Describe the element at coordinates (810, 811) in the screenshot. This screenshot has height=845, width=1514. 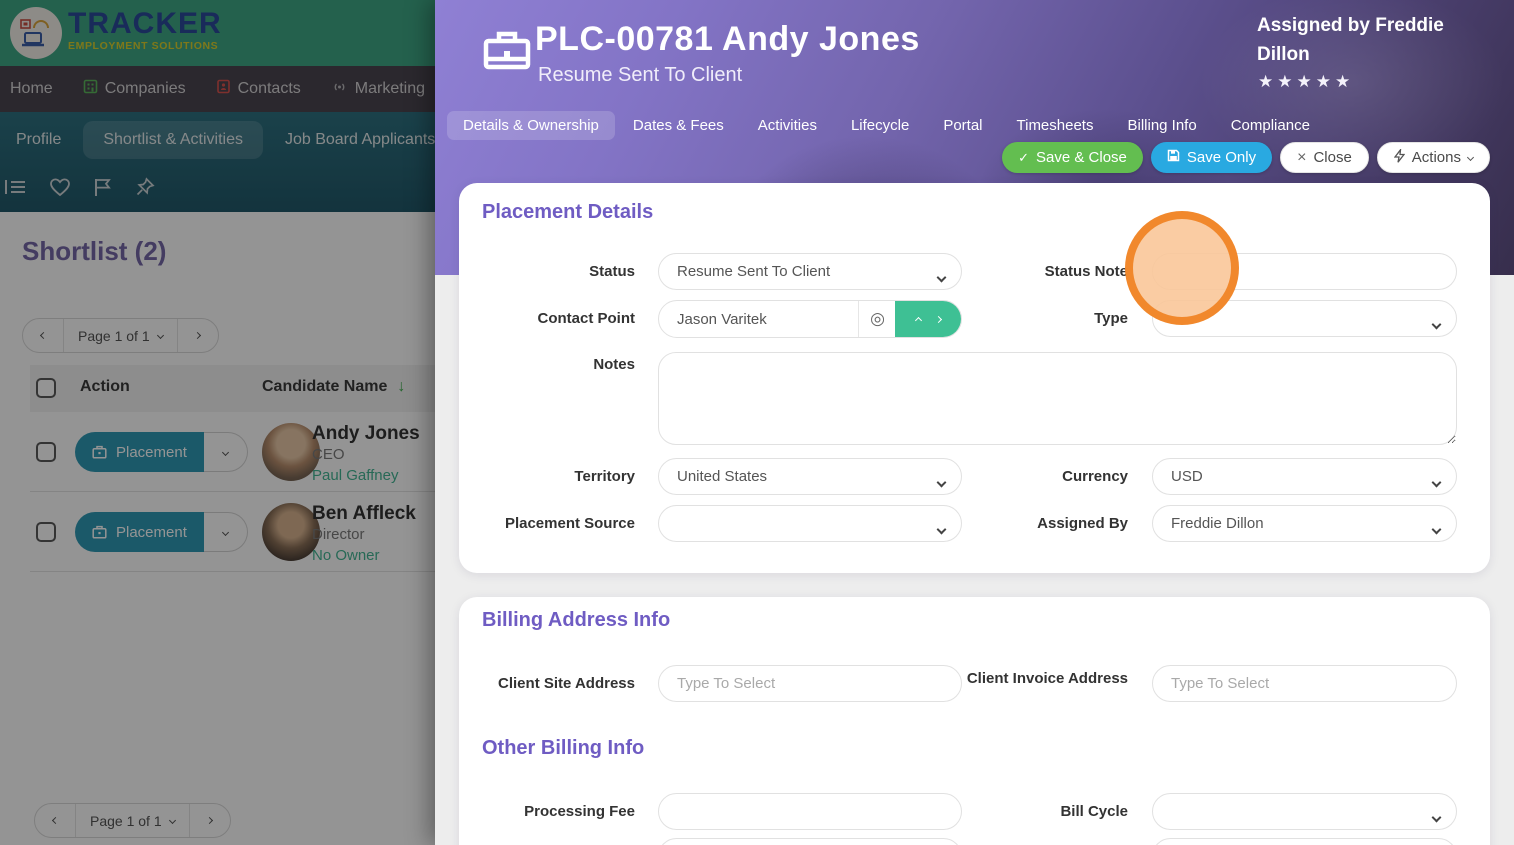
I see `processing-fee-input` at that location.